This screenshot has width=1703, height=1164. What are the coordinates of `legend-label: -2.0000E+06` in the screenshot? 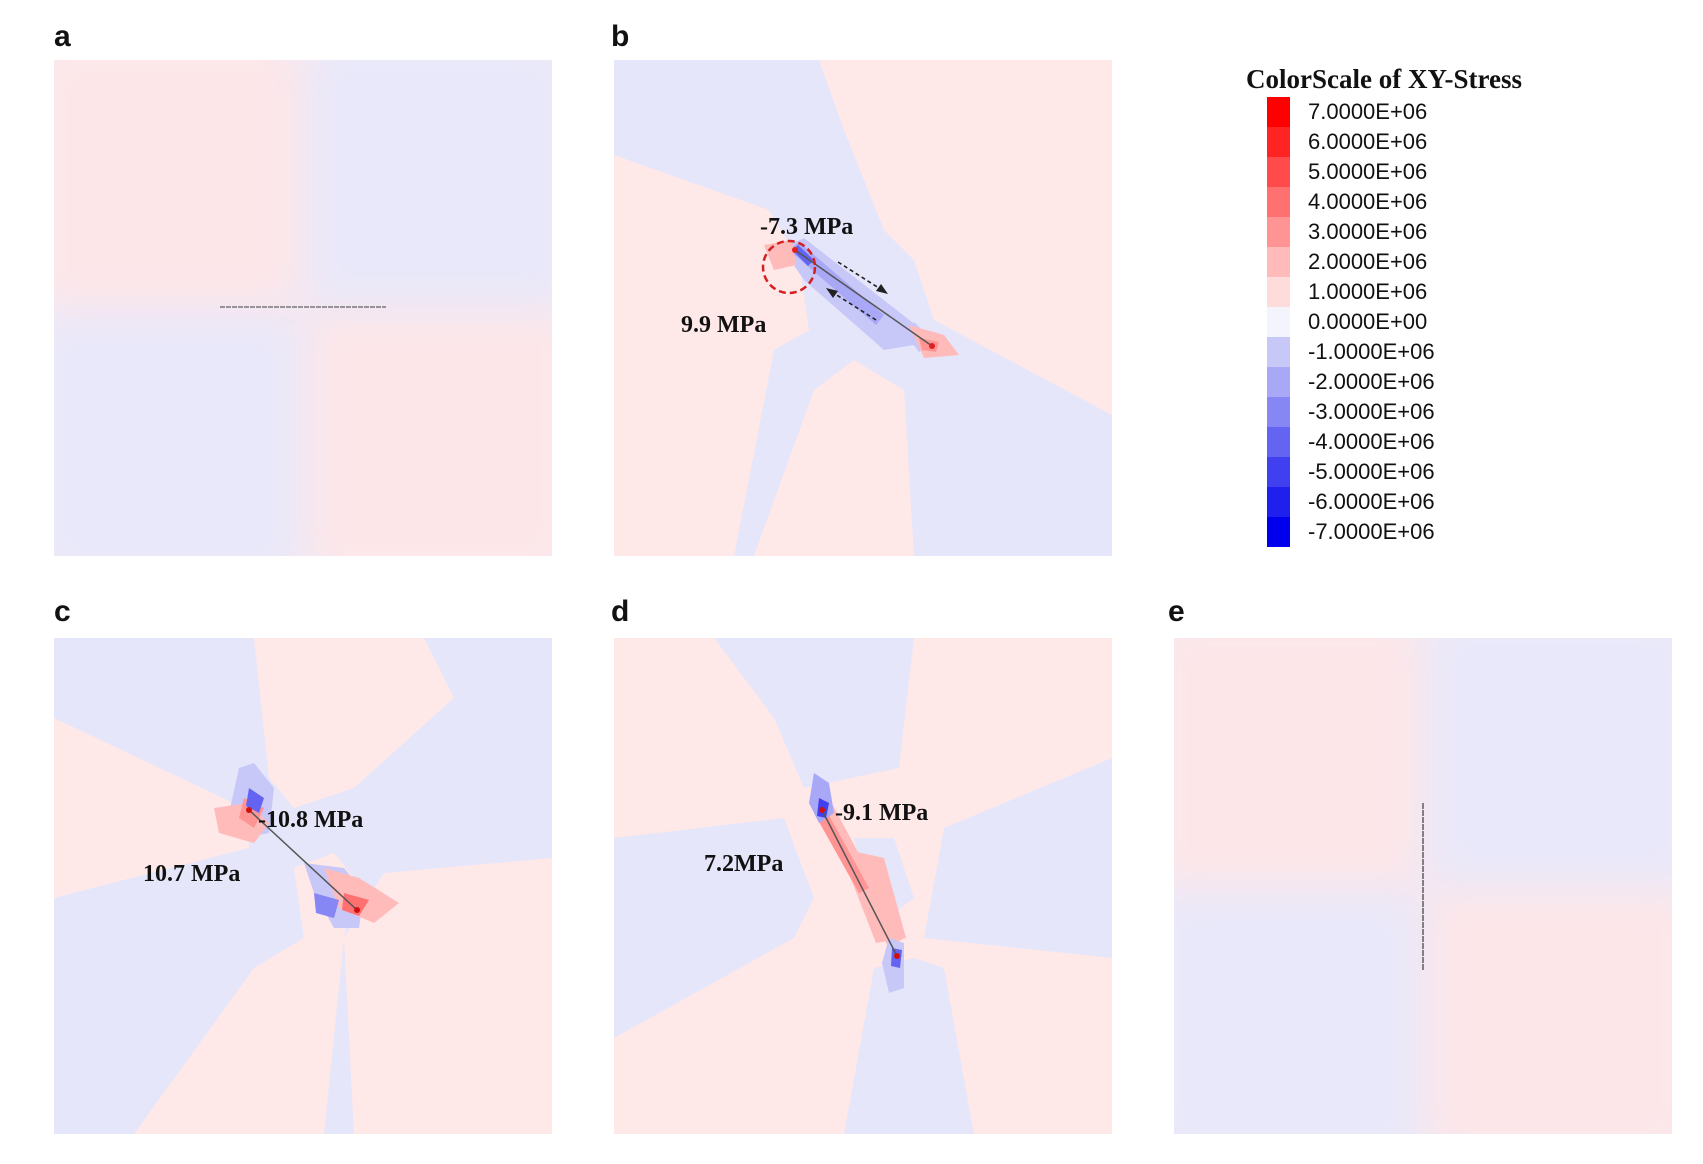 It's located at (1371, 381).